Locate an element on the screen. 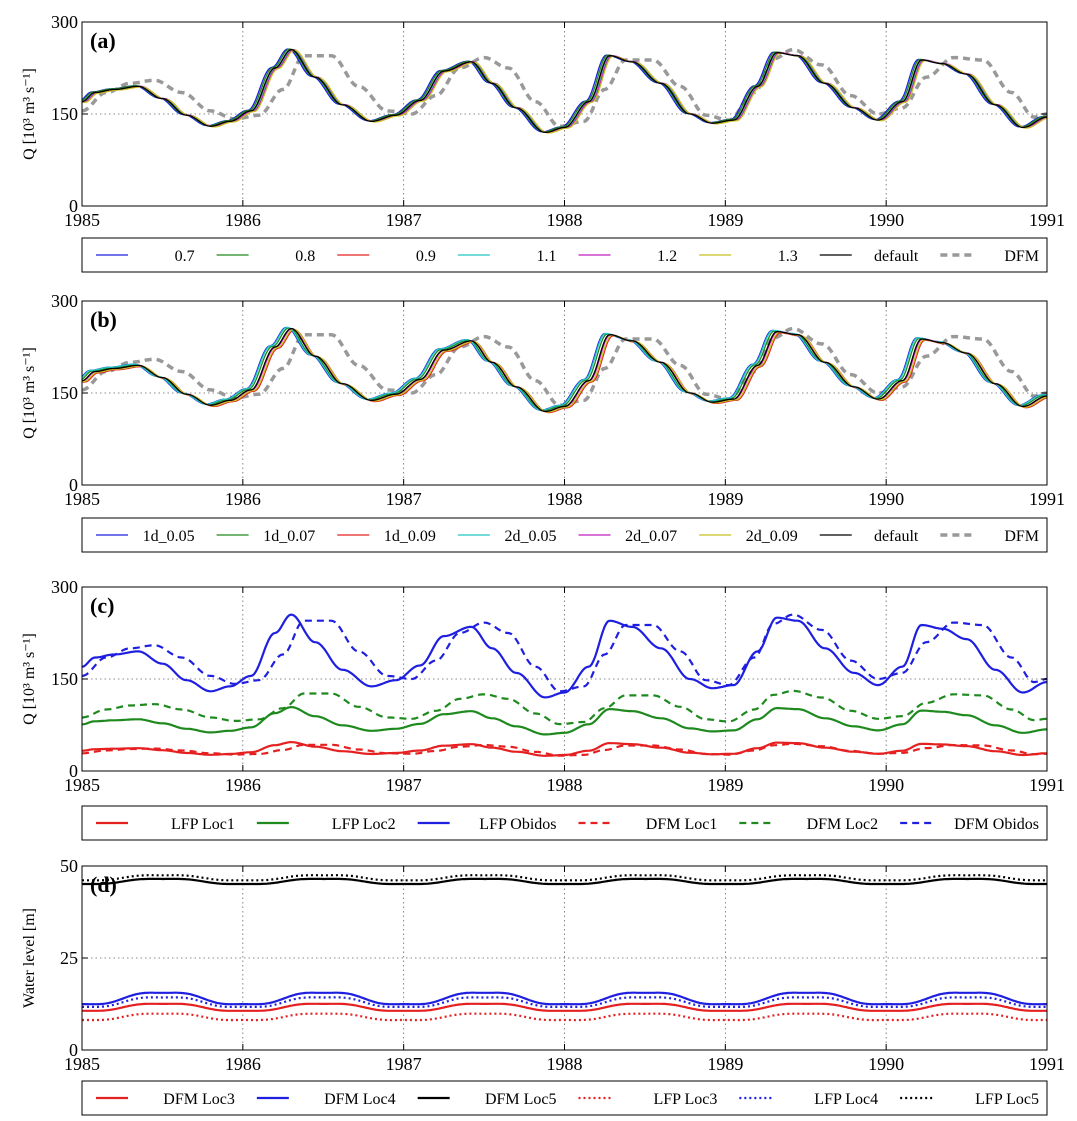  series-line-dfm-loc3 is located at coordinates (564, 1007).